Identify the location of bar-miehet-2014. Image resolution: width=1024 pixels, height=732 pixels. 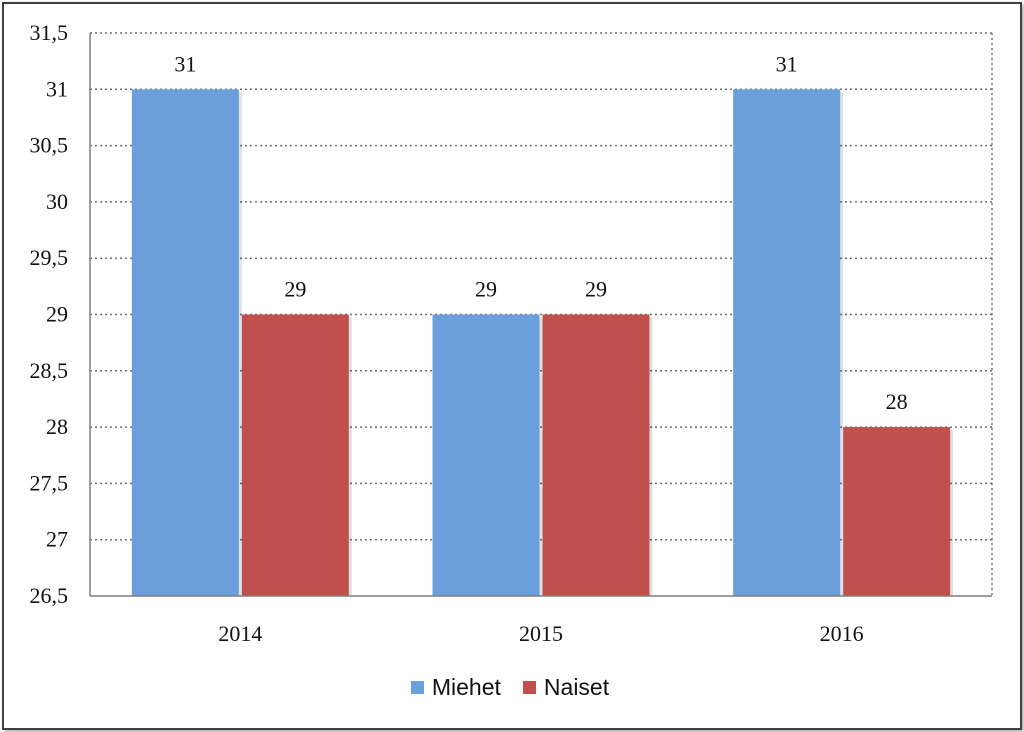
(185, 343).